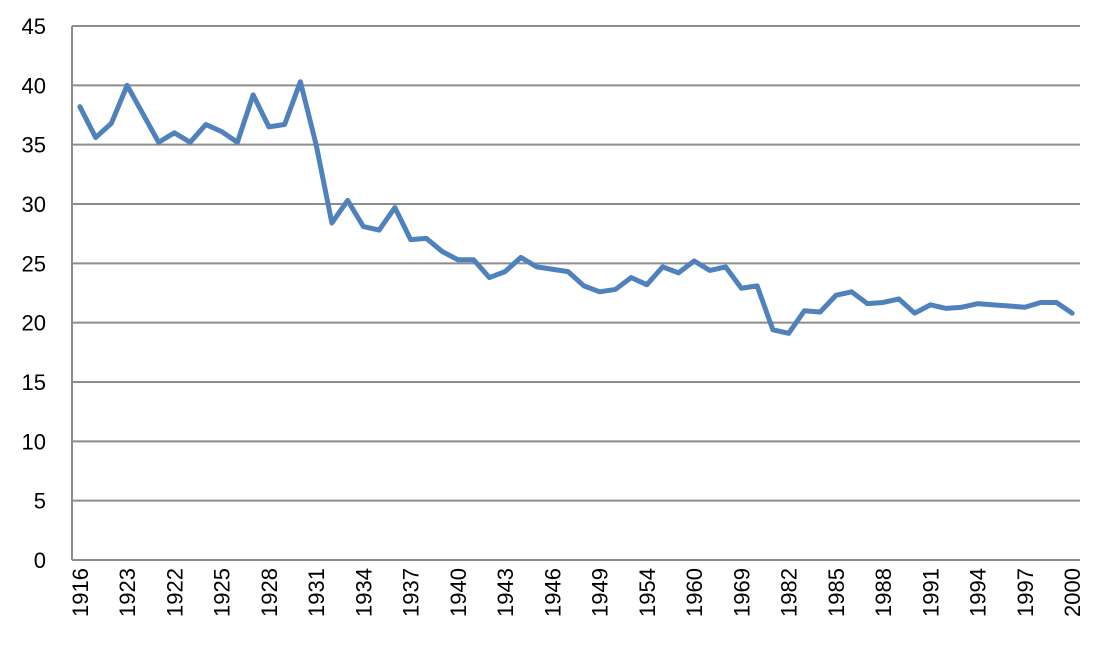 Image resolution: width=1107 pixels, height=657 pixels. What do you see at coordinates (883, 592) in the screenshot?
I see `x-tick-label: 1988` at bounding box center [883, 592].